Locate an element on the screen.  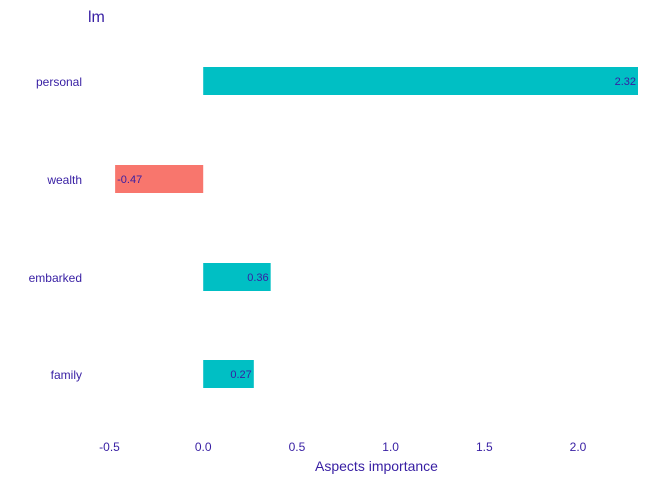
x-axis-title: Aspects importance is located at coordinates (376, 466).